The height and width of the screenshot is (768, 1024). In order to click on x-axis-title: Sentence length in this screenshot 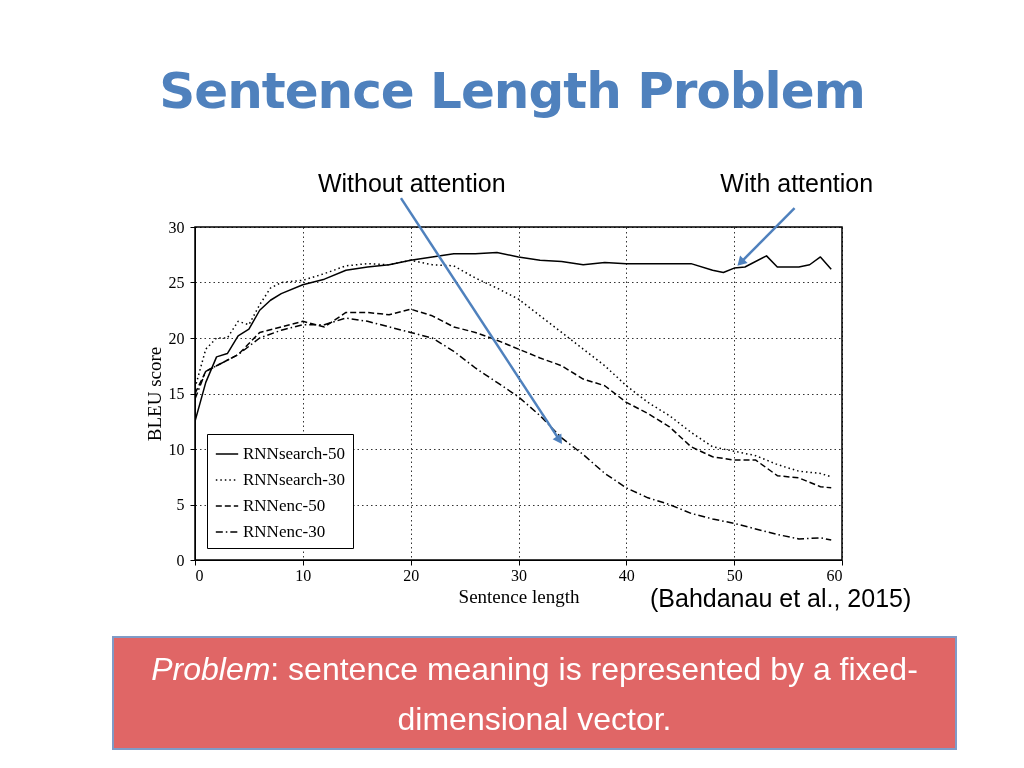, I will do `click(519, 596)`.